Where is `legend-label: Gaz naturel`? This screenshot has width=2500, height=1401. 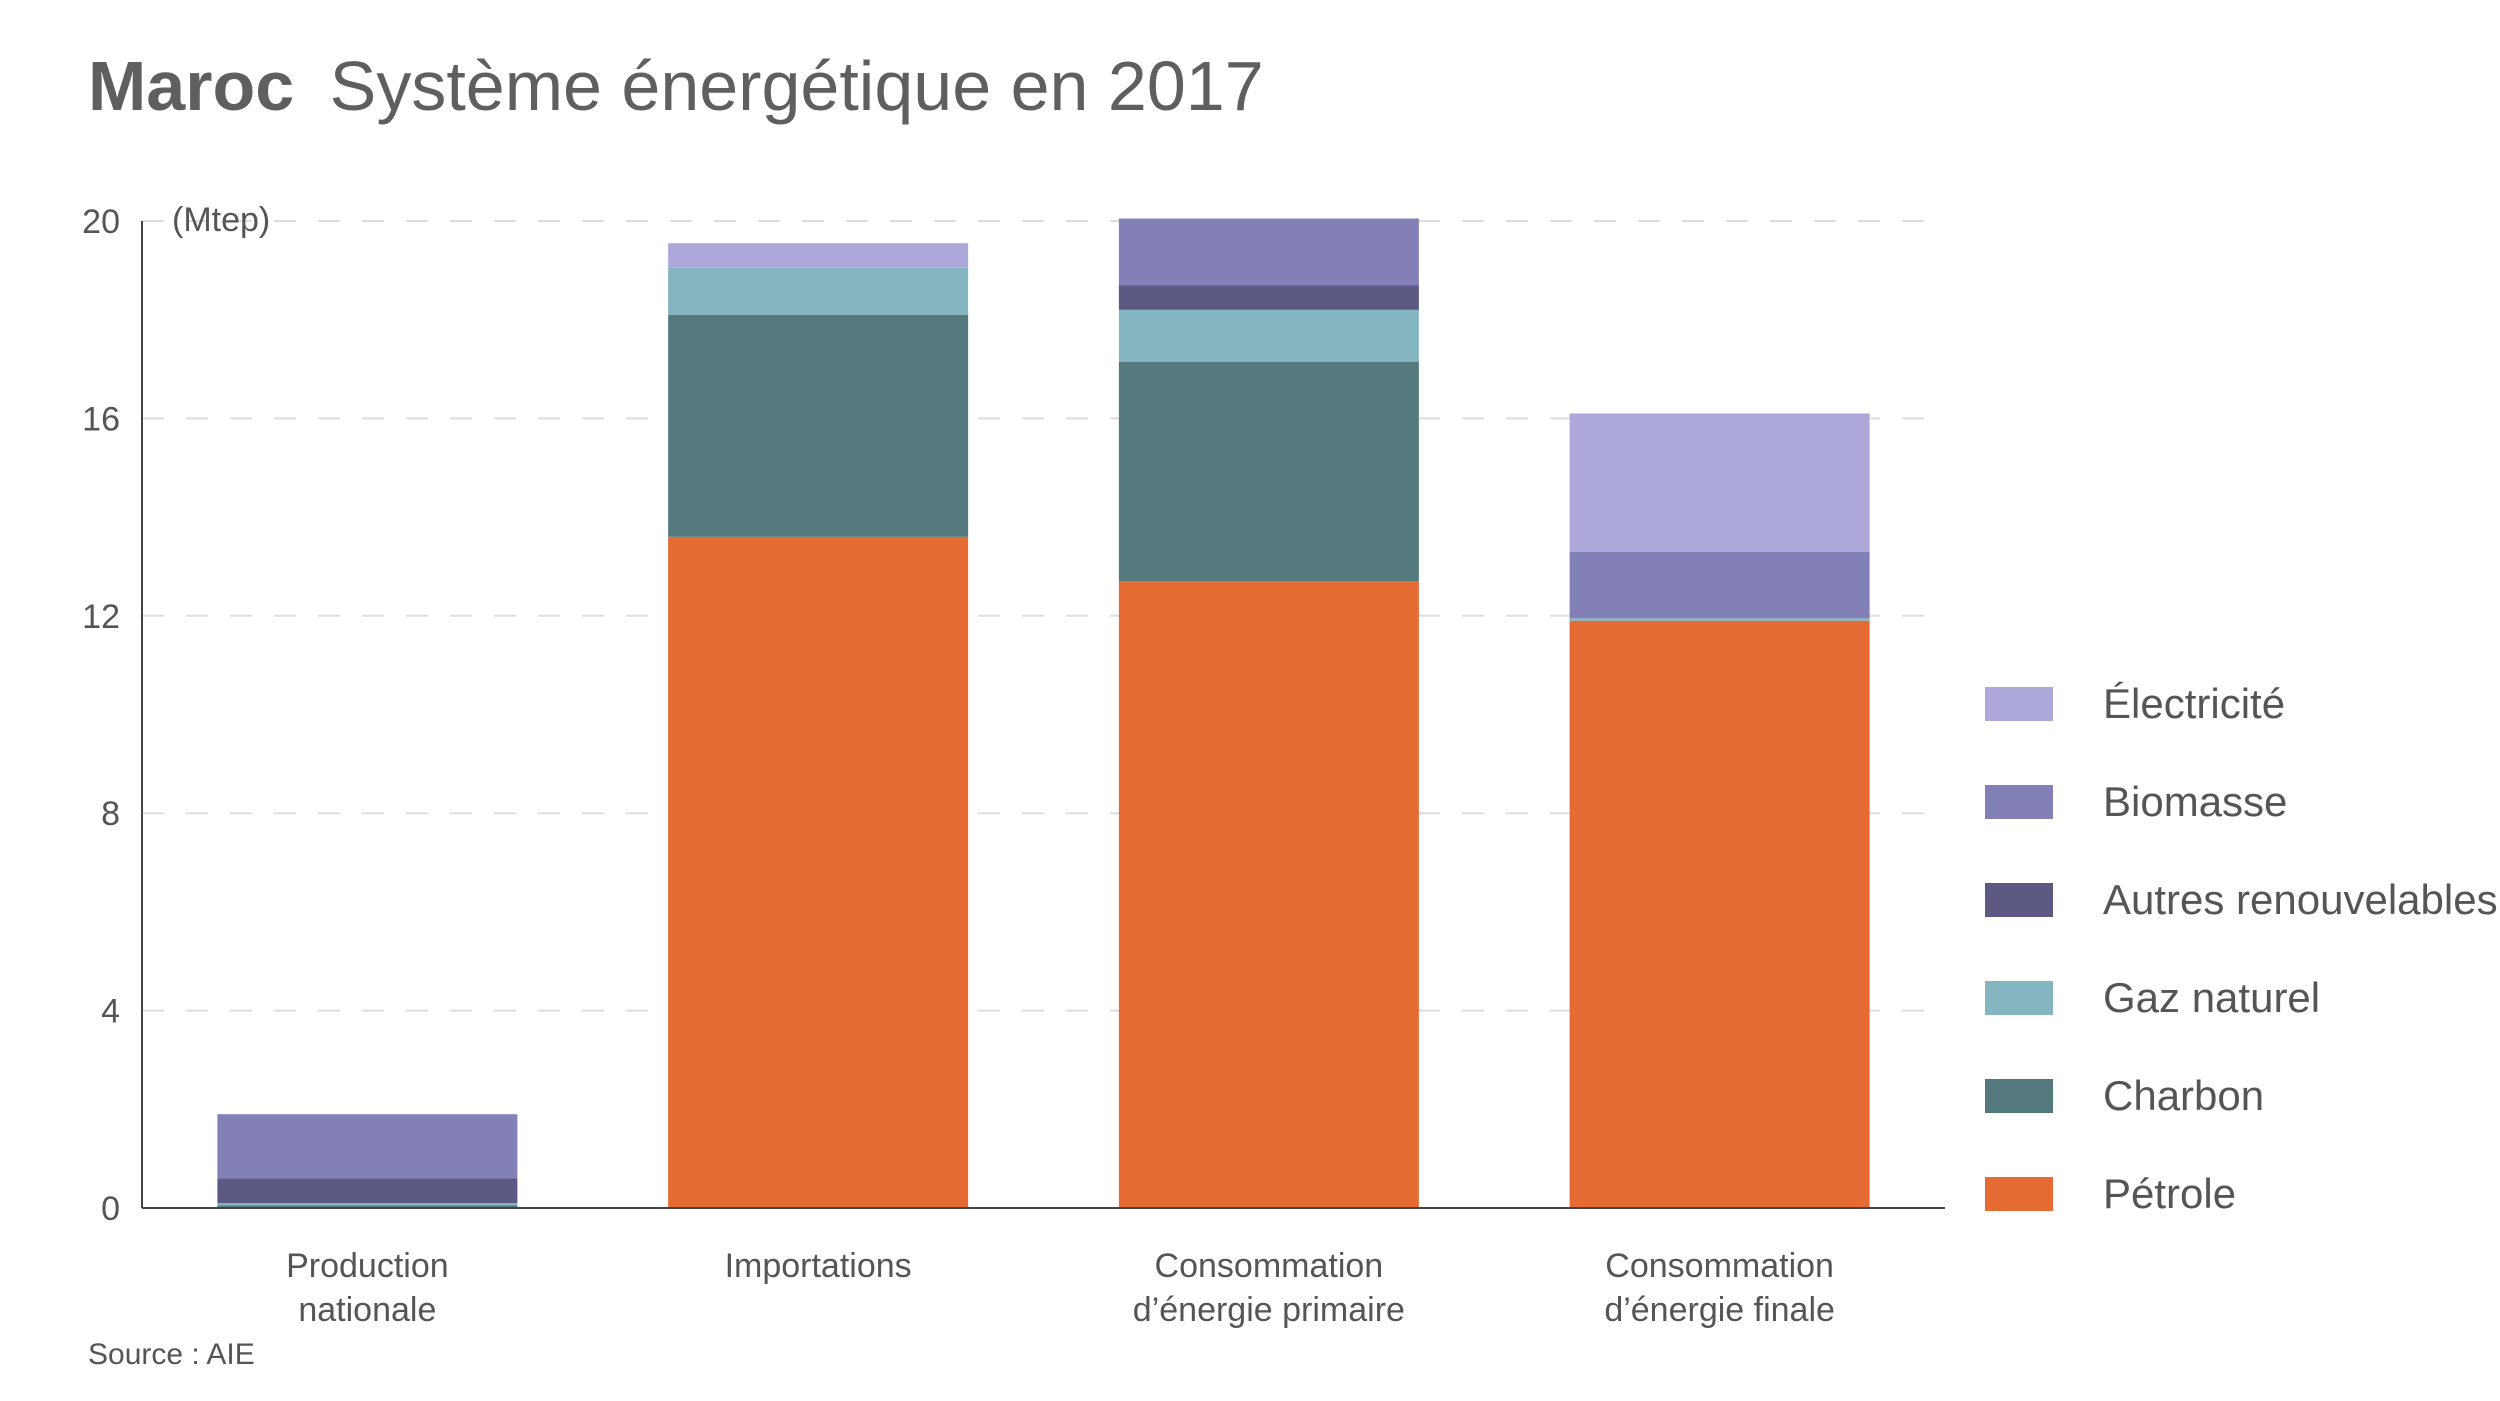 legend-label: Gaz naturel is located at coordinates (2211, 997).